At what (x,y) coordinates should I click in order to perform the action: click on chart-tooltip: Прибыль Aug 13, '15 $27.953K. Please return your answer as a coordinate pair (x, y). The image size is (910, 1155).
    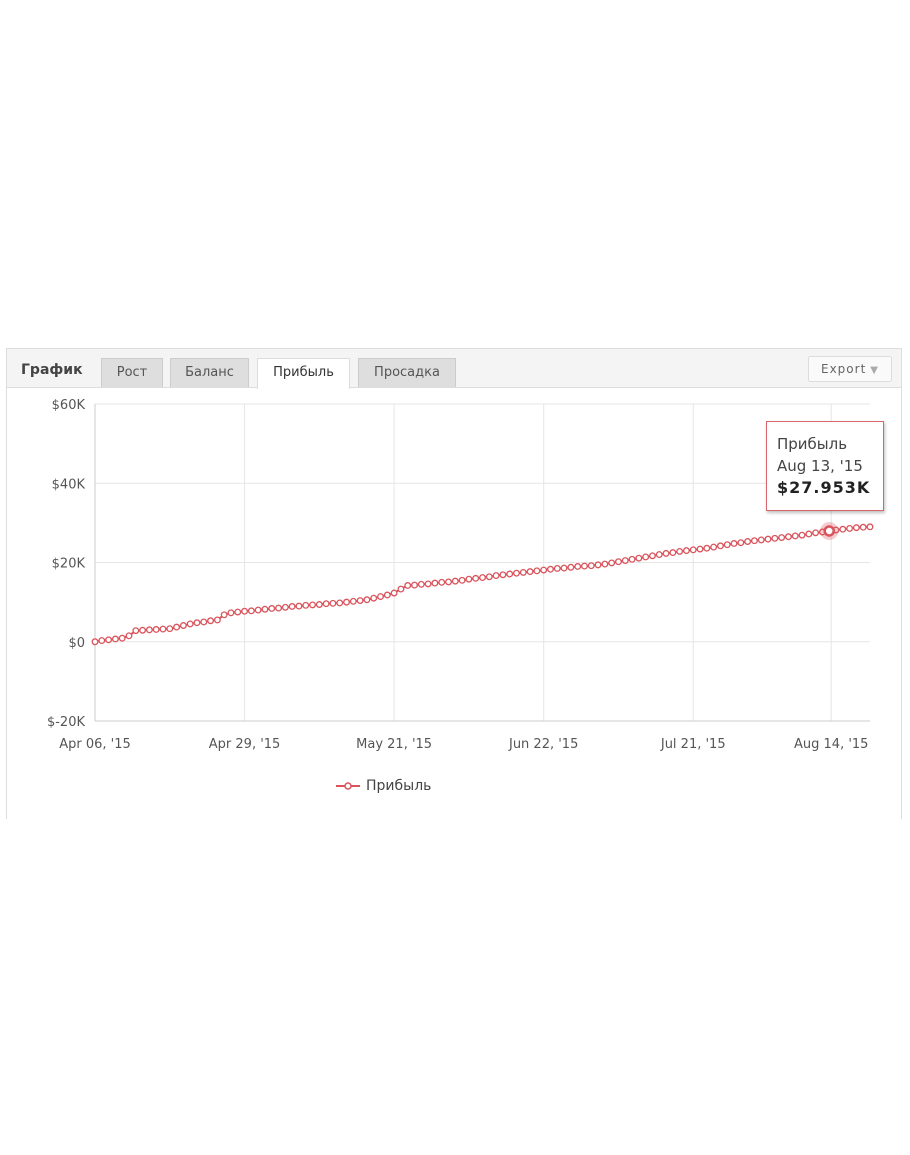
    Looking at the image, I should click on (825, 466).